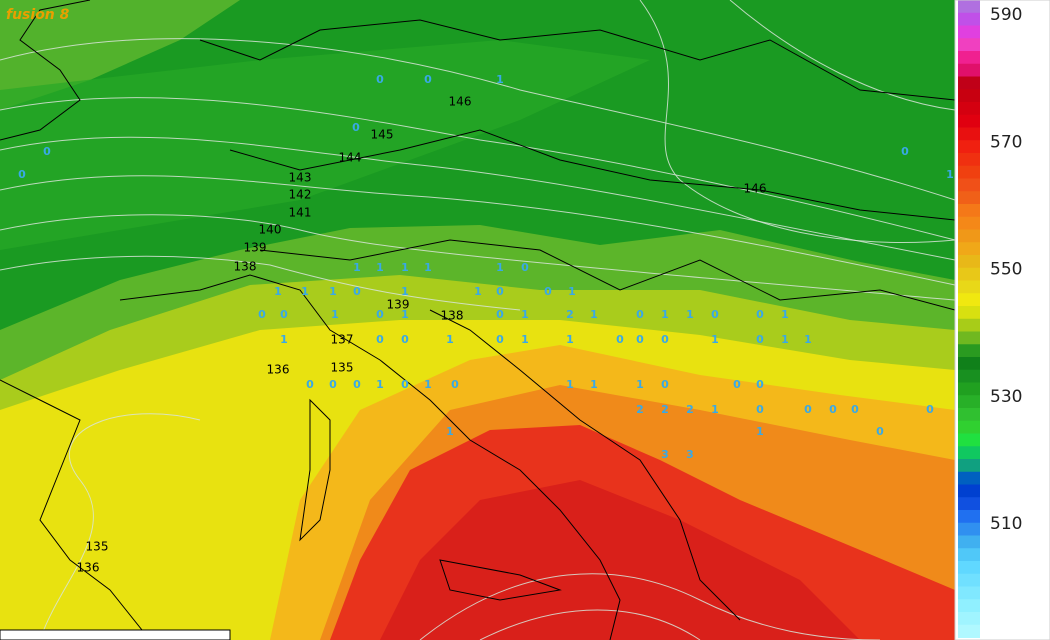 This screenshot has height=640, width=1050. Describe the element at coordinates (690, 454) in the screenshot. I see `station-value: 3` at that location.